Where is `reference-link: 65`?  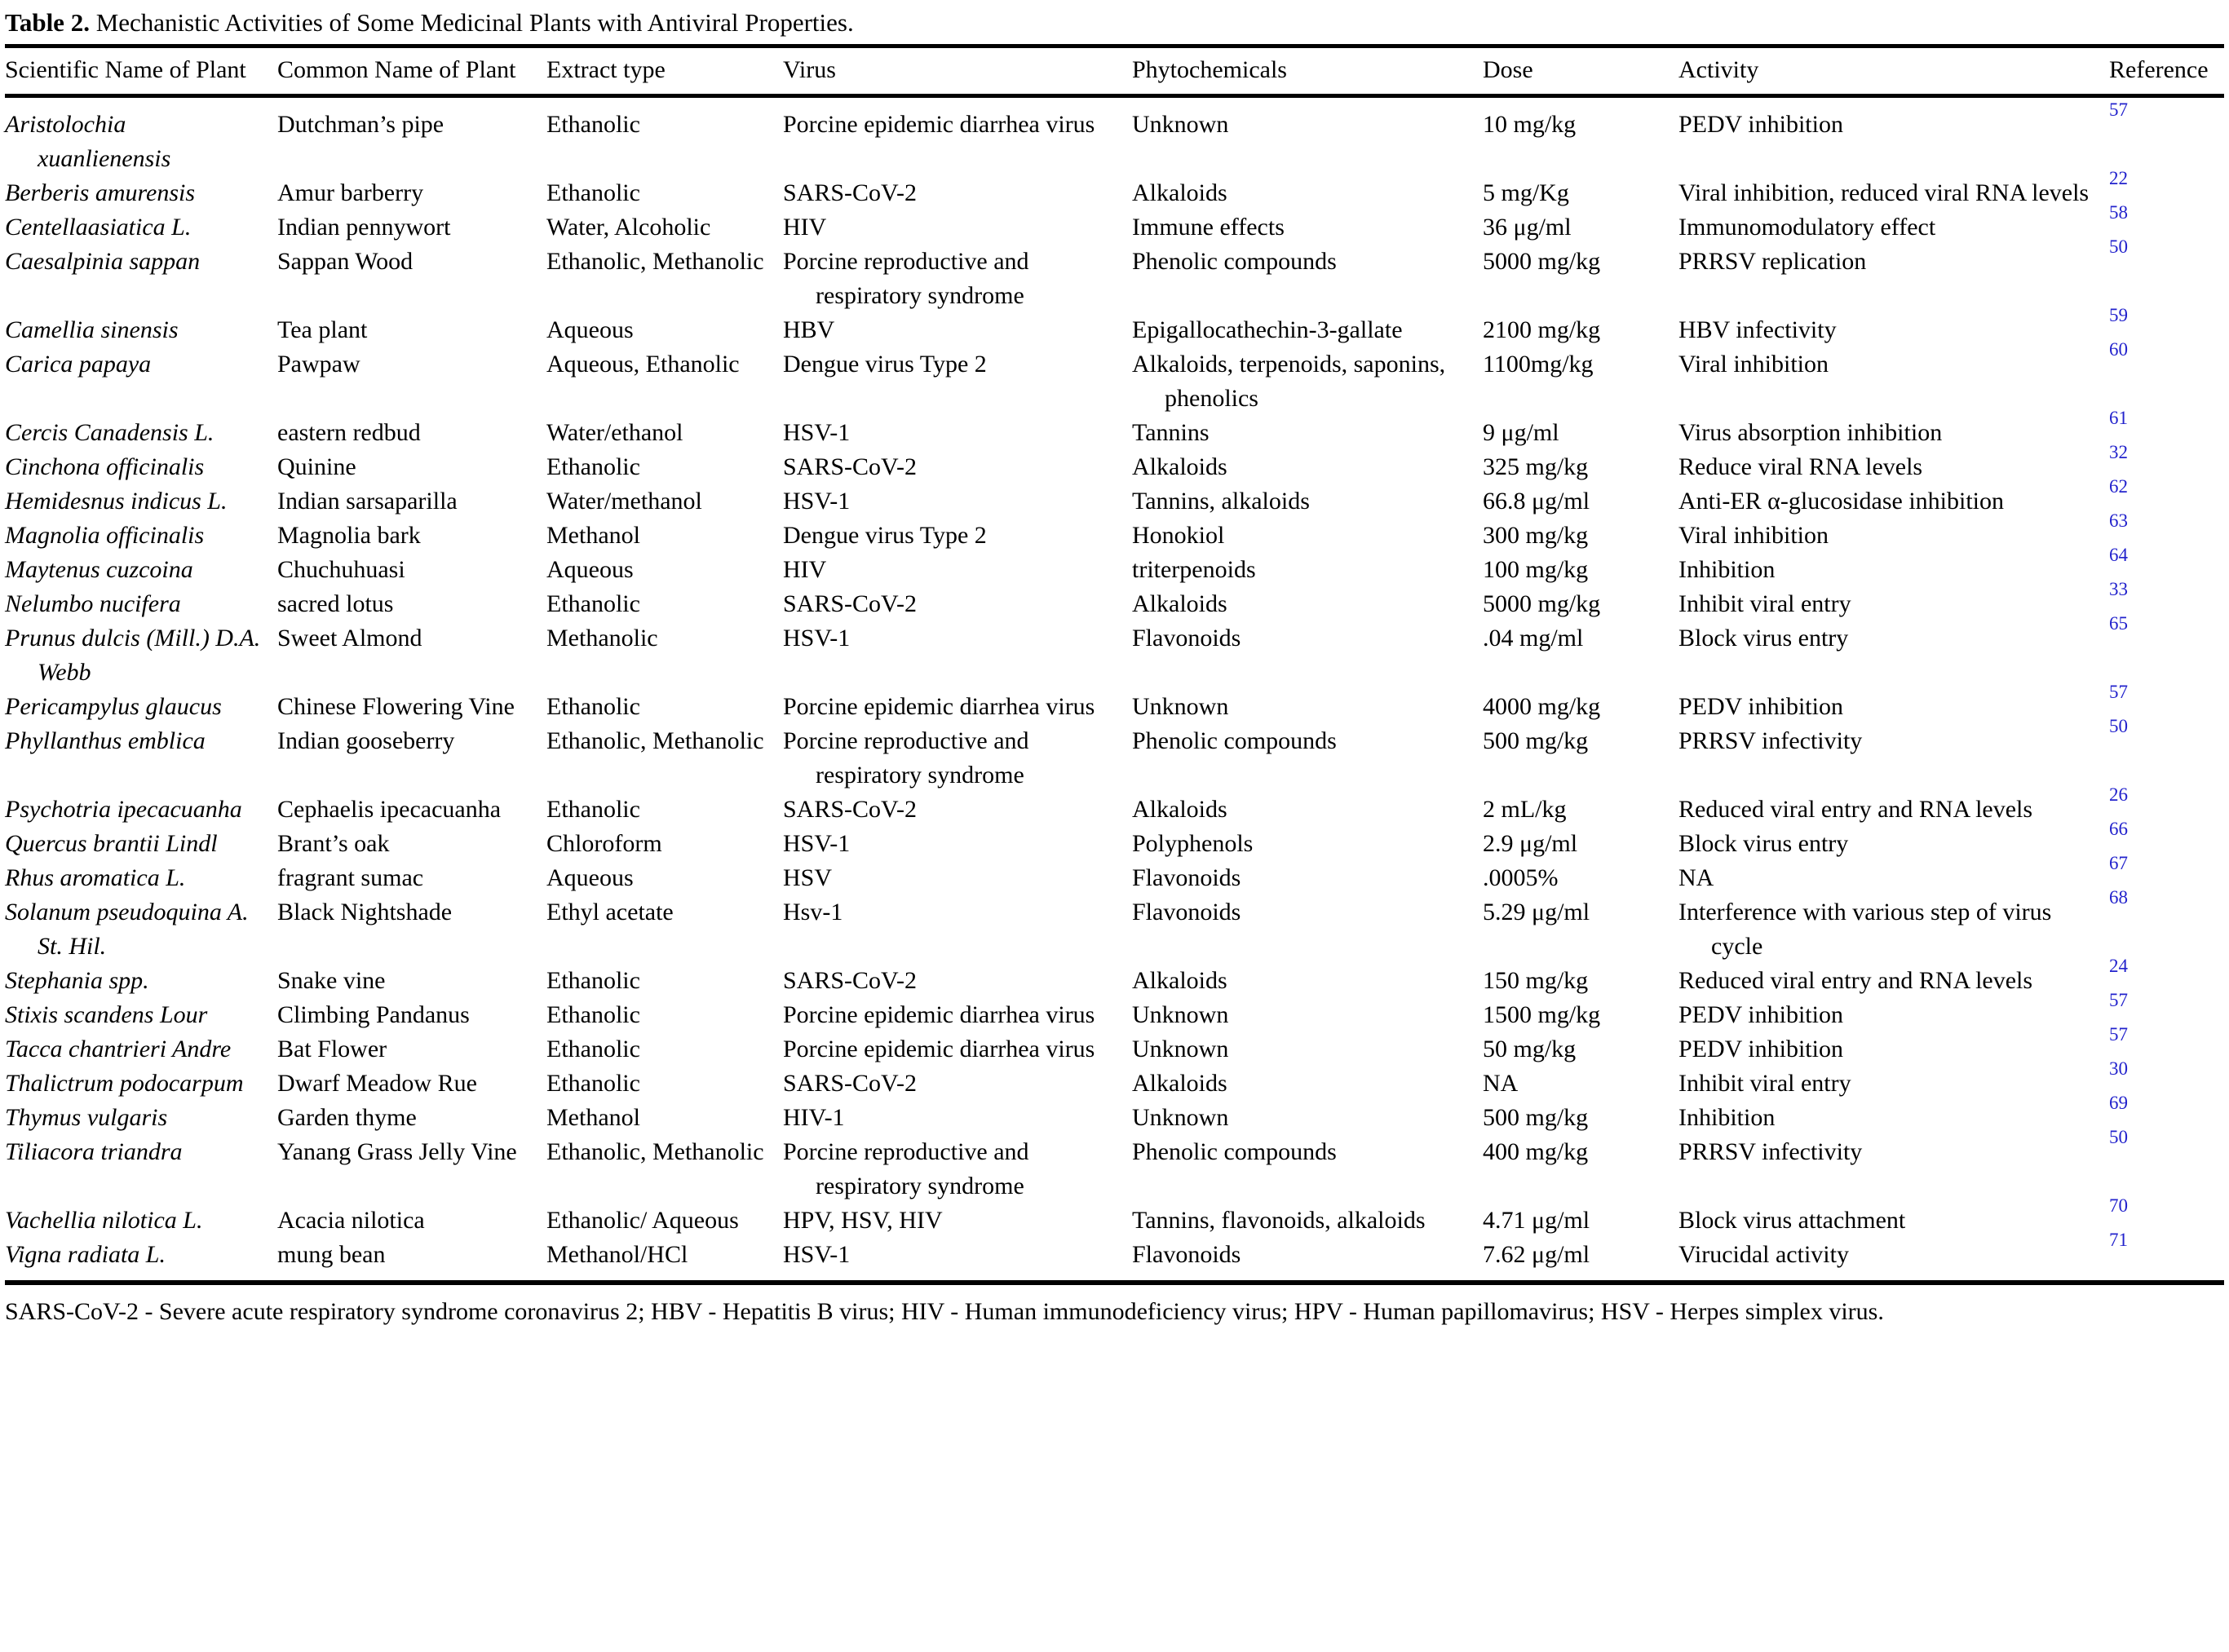 reference-link: 65 is located at coordinates (2118, 623).